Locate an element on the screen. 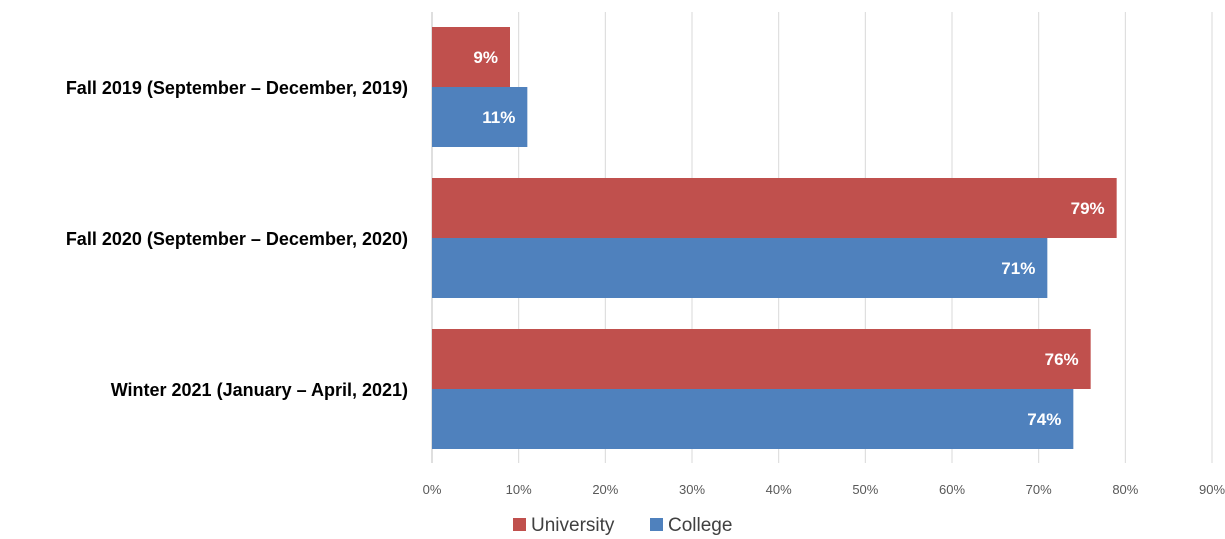  legend-swatch-university is located at coordinates (519, 524).